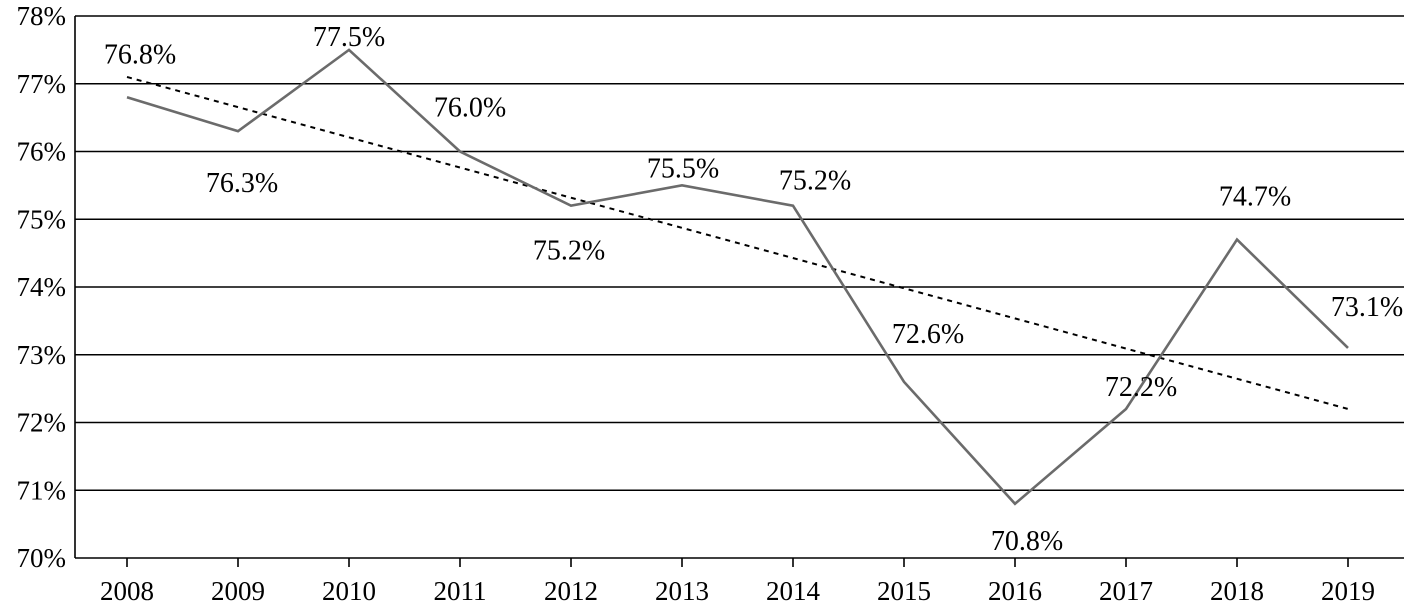 The width and height of the screenshot is (1418, 604). Describe the element at coordinates (42, 423) in the screenshot. I see `y-tick-label: 72%` at that location.